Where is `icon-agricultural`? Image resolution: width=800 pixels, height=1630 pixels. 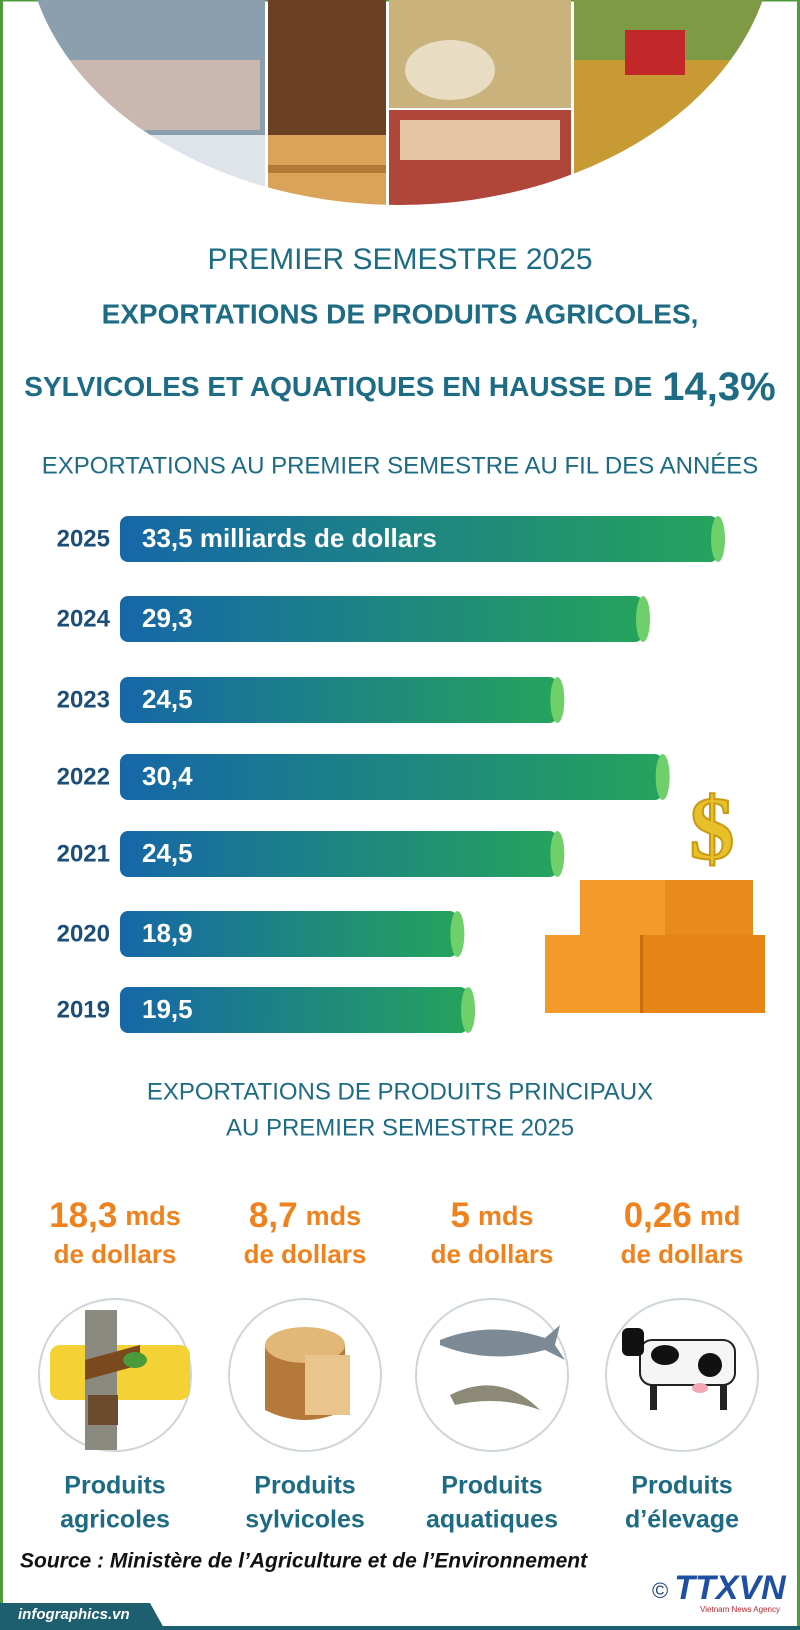 icon-agricultural is located at coordinates (120, 1380).